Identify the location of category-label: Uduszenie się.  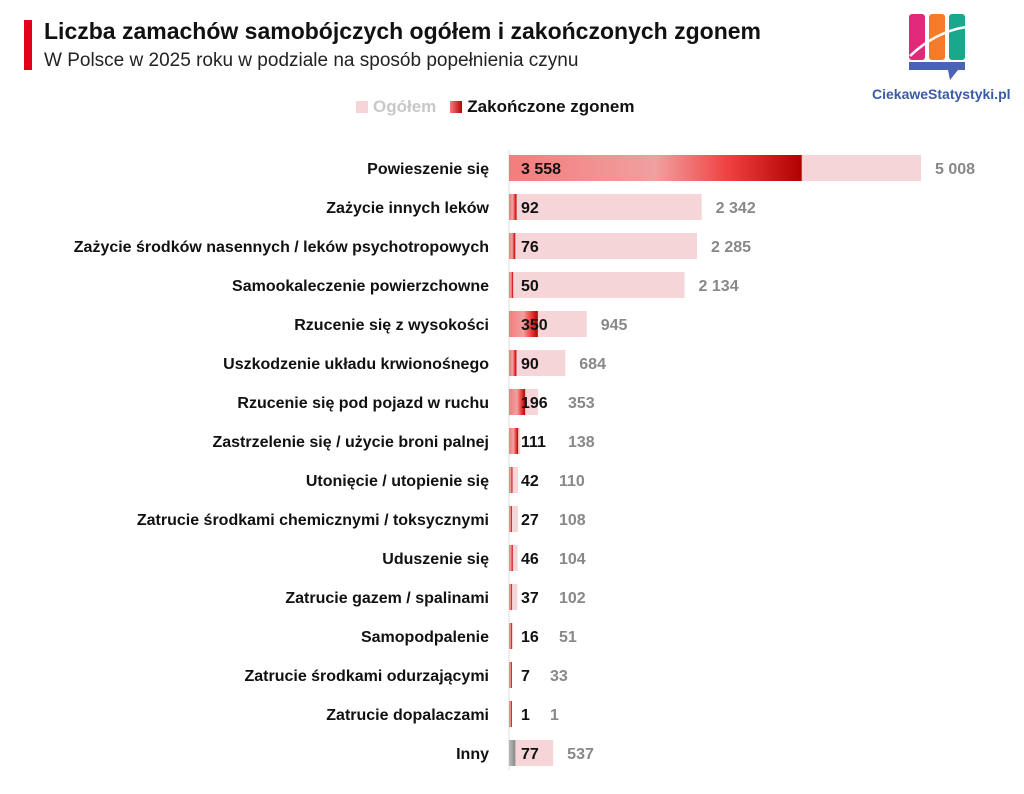
(435, 559).